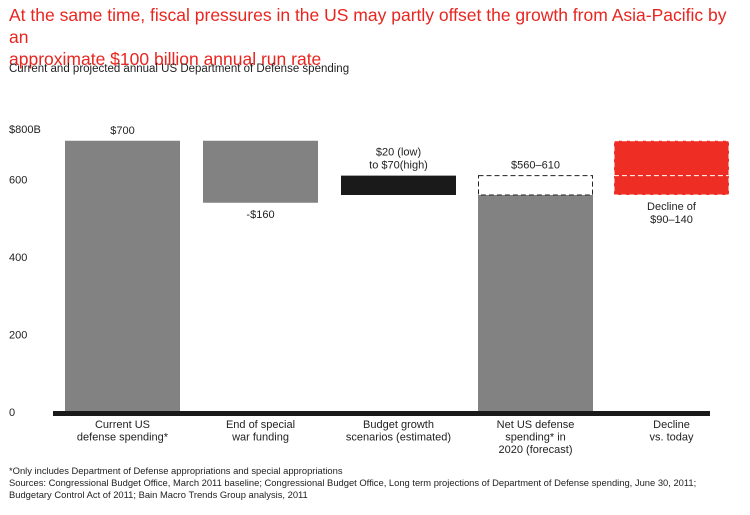  What do you see at coordinates (535, 166) in the screenshot?
I see `data-label-net-2020: $560–610` at bounding box center [535, 166].